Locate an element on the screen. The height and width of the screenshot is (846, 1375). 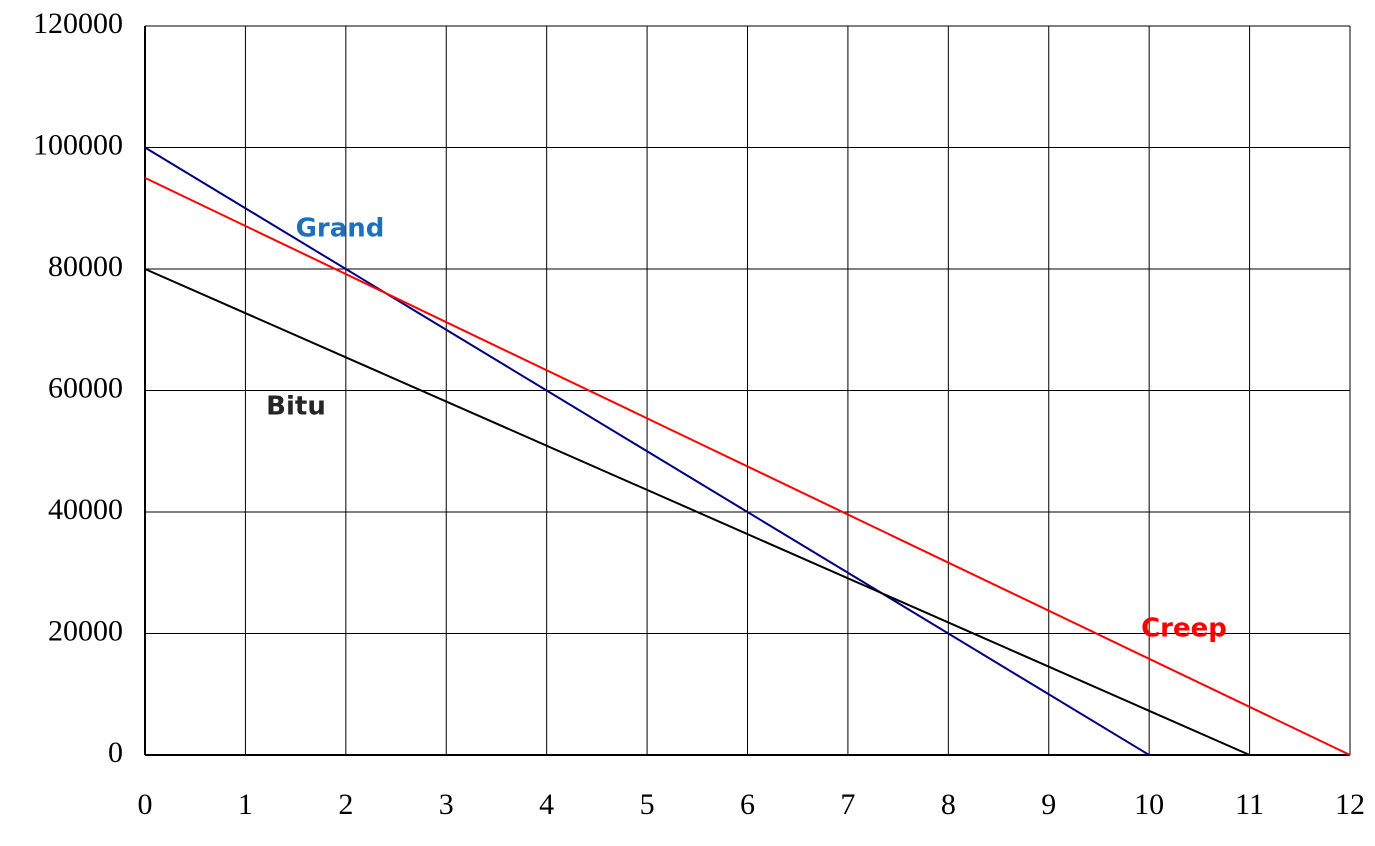
x-tick-label: 8 is located at coordinates (948, 804).